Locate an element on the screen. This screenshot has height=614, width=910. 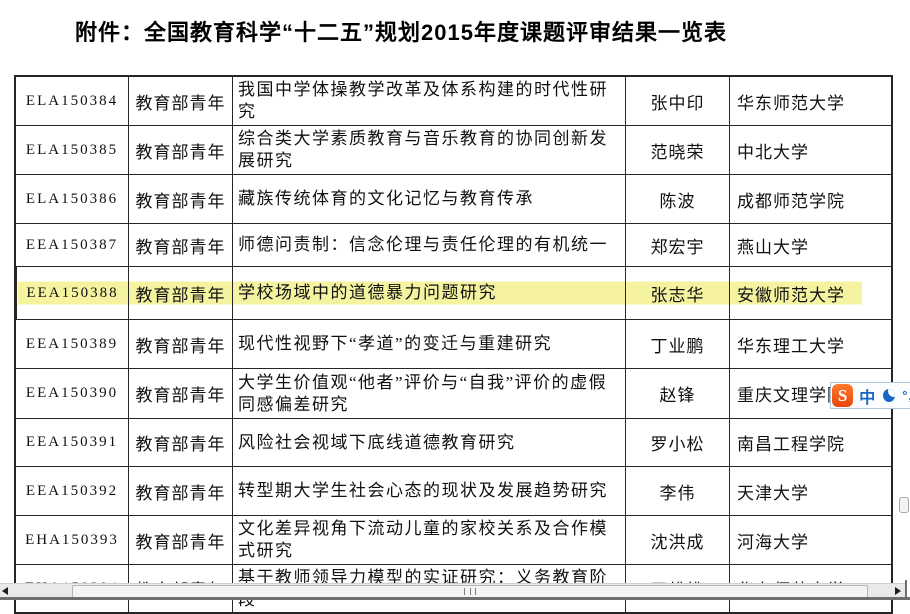
cell-institution: 成都师范学院 is located at coordinates (810, 199).